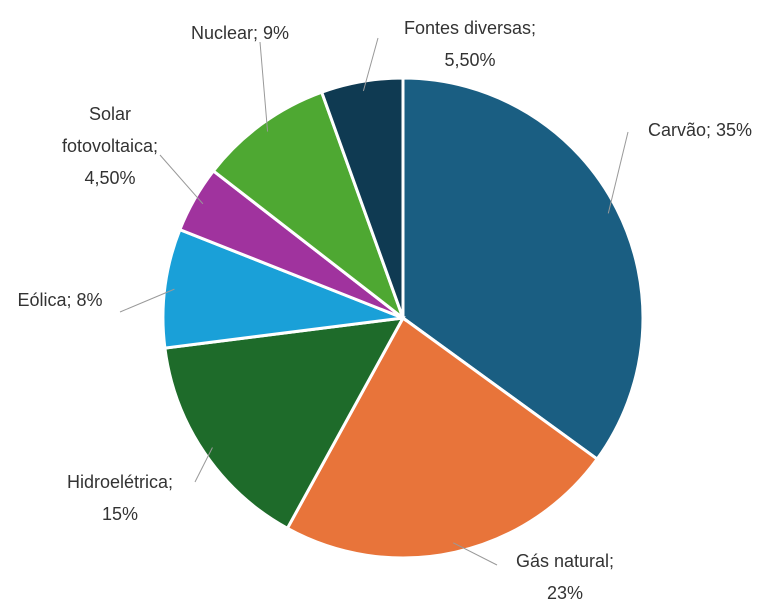  Describe the element at coordinates (117, 482) in the screenshot. I see `label-part: Hidroelétrica` at that location.